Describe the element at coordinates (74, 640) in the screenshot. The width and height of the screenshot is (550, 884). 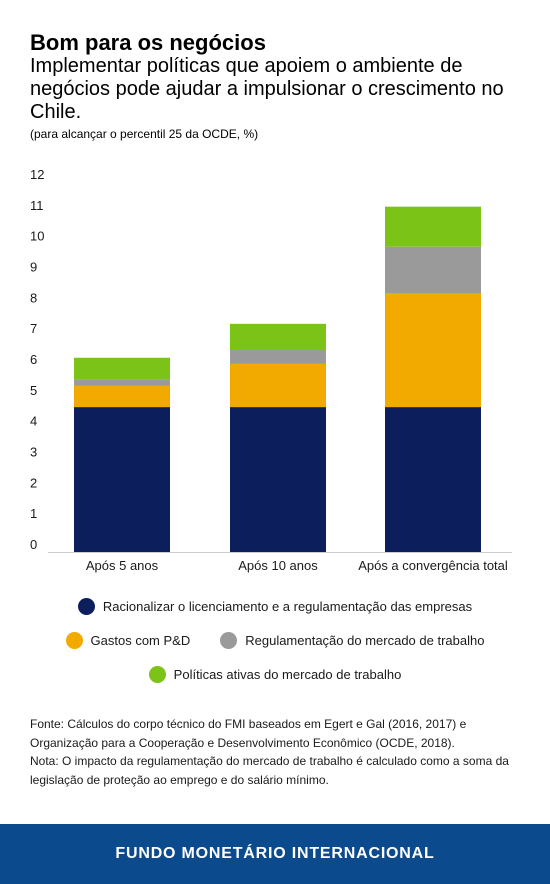
I see `legend-swatch-rd` at that location.